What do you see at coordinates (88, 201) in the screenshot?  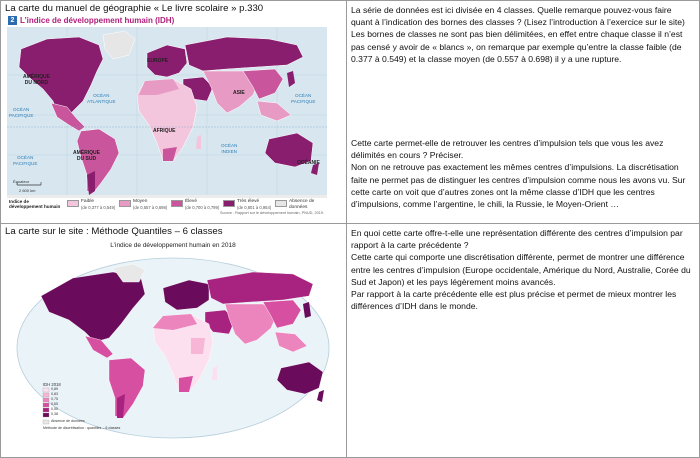 I see `legend-label: Faible` at bounding box center [88, 201].